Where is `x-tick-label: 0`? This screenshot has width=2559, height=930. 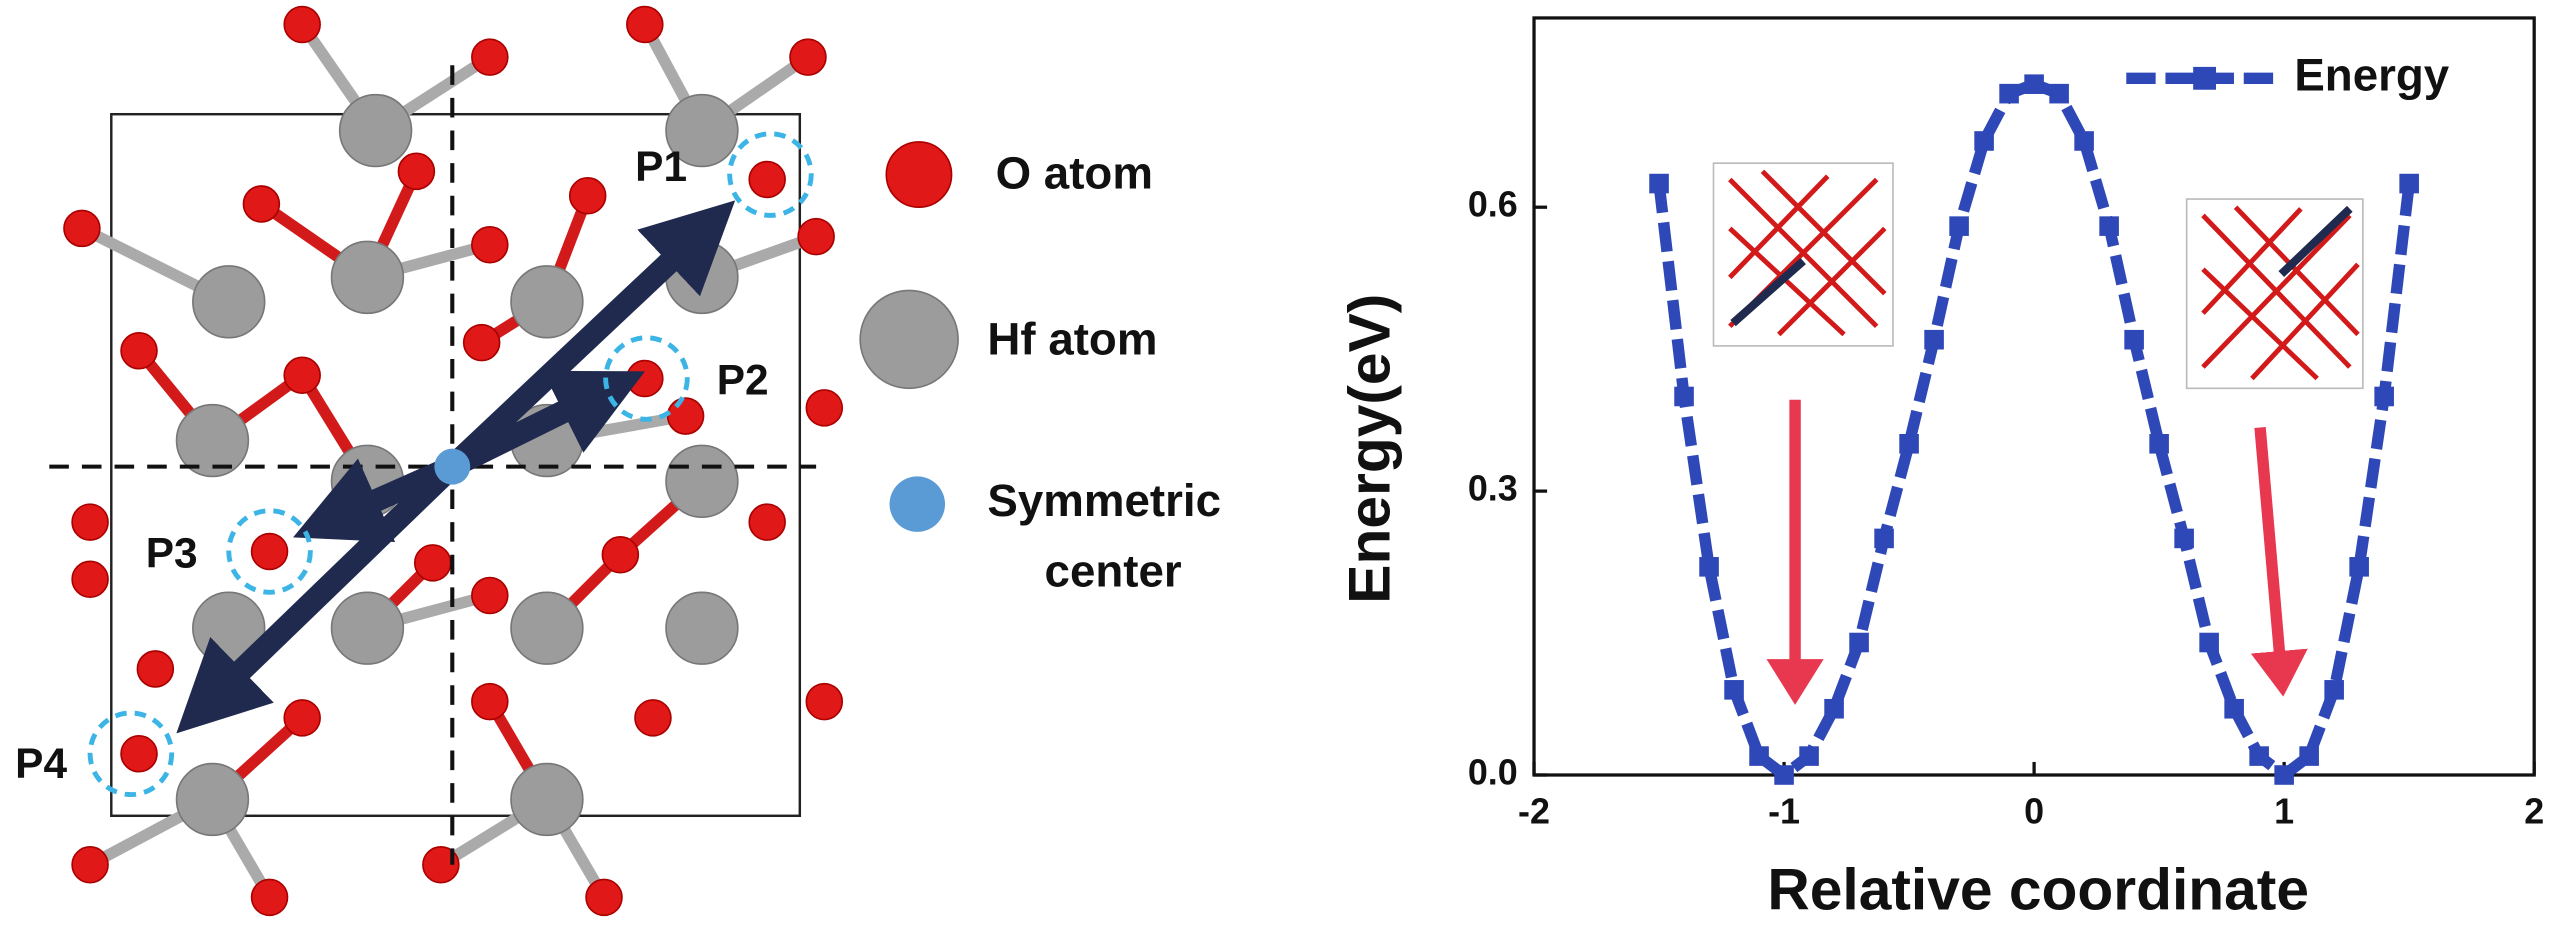 x-tick-label: 0 is located at coordinates (2034, 812).